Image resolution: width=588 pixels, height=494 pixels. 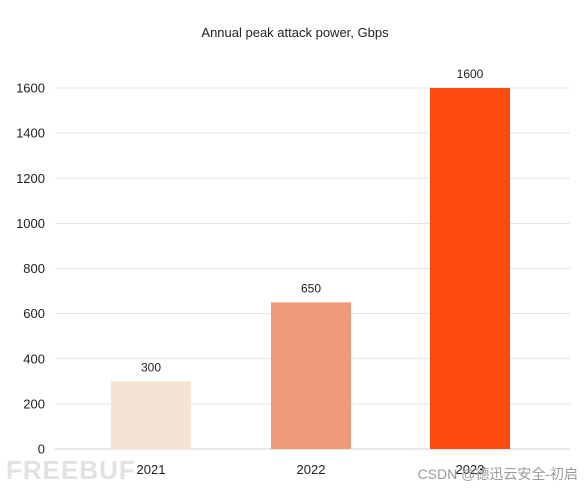 What do you see at coordinates (34, 268) in the screenshot?
I see `y-tick-label: 800` at bounding box center [34, 268].